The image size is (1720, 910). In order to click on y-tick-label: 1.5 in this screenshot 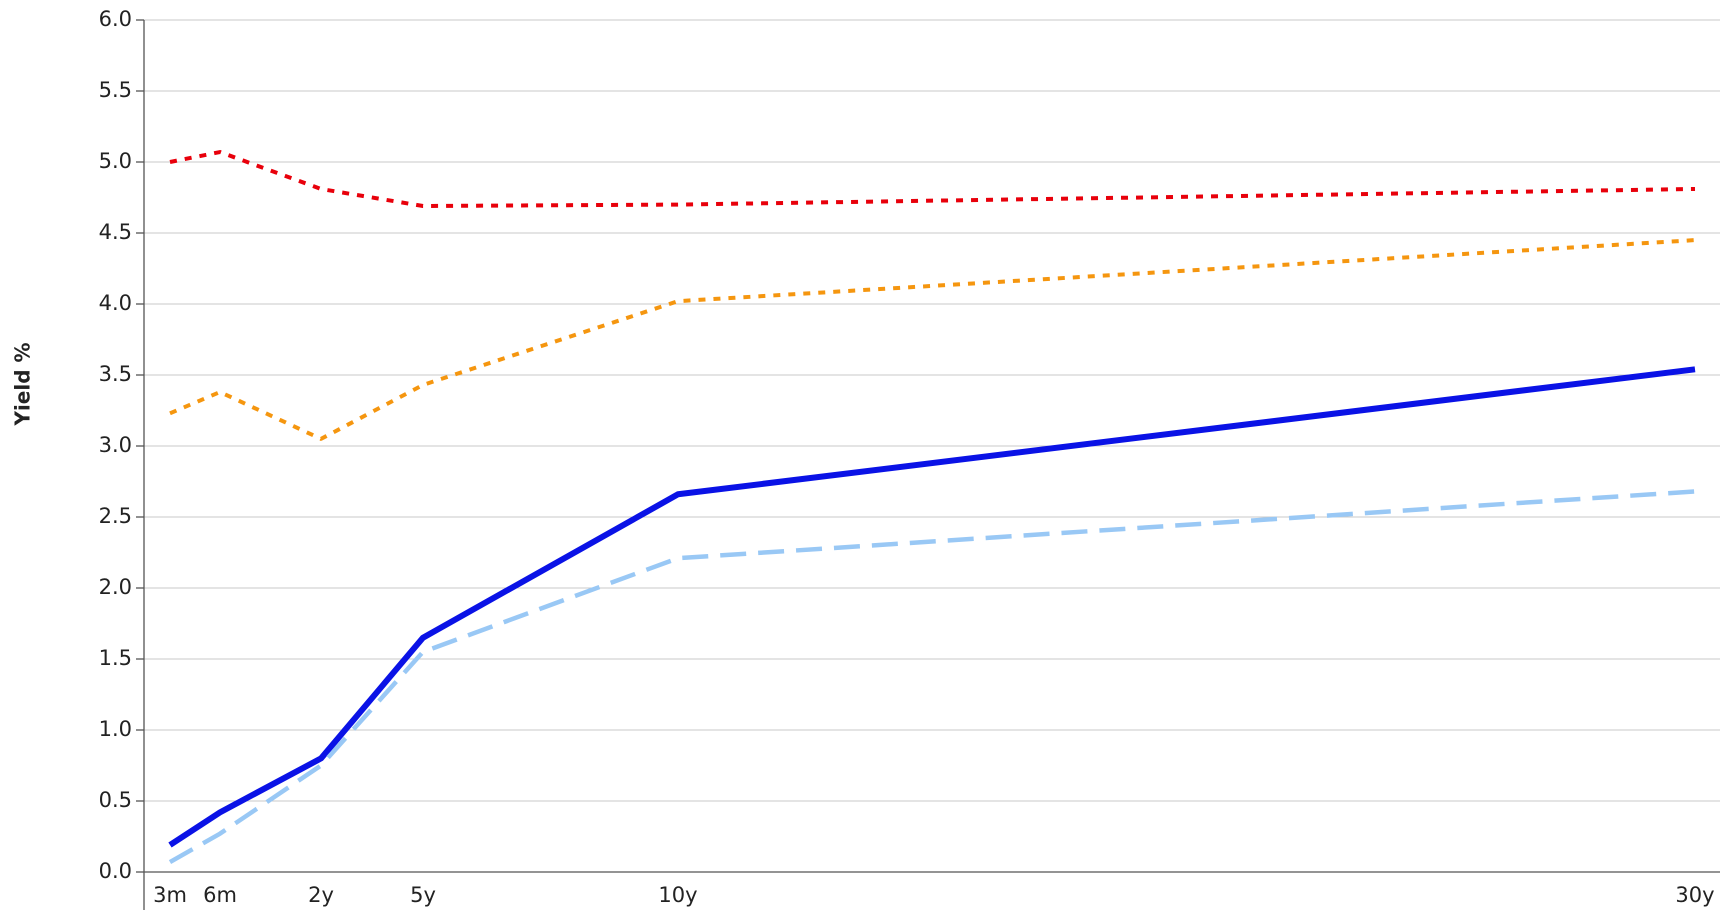, I will do `click(115, 658)`.